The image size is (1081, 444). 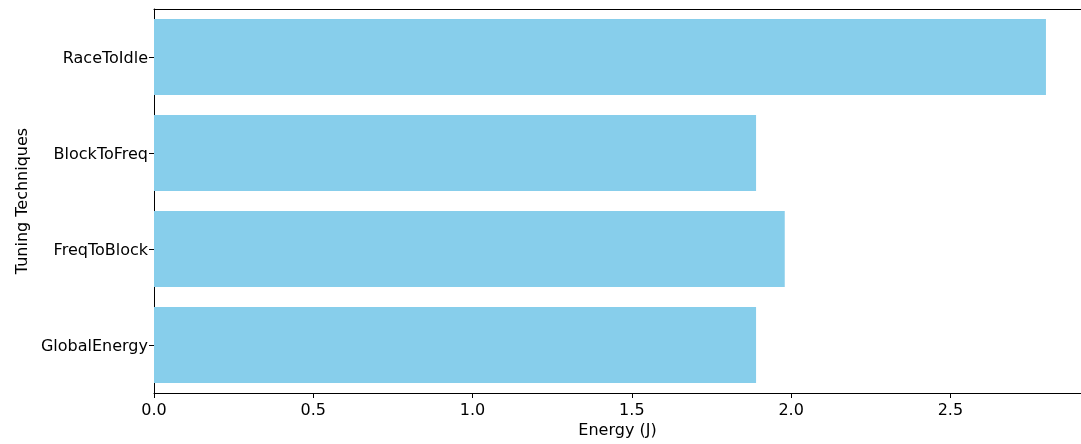 I want to click on x-tick-label: 0.5, so click(x=313, y=409).